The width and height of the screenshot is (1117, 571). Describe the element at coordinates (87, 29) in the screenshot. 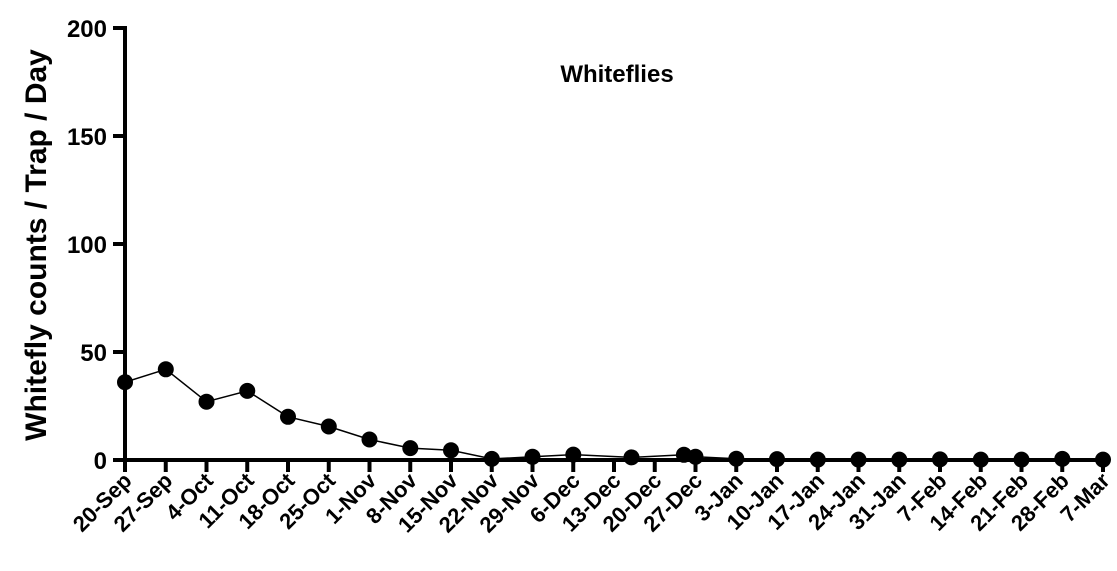

I see `y-tick-label: 200` at that location.